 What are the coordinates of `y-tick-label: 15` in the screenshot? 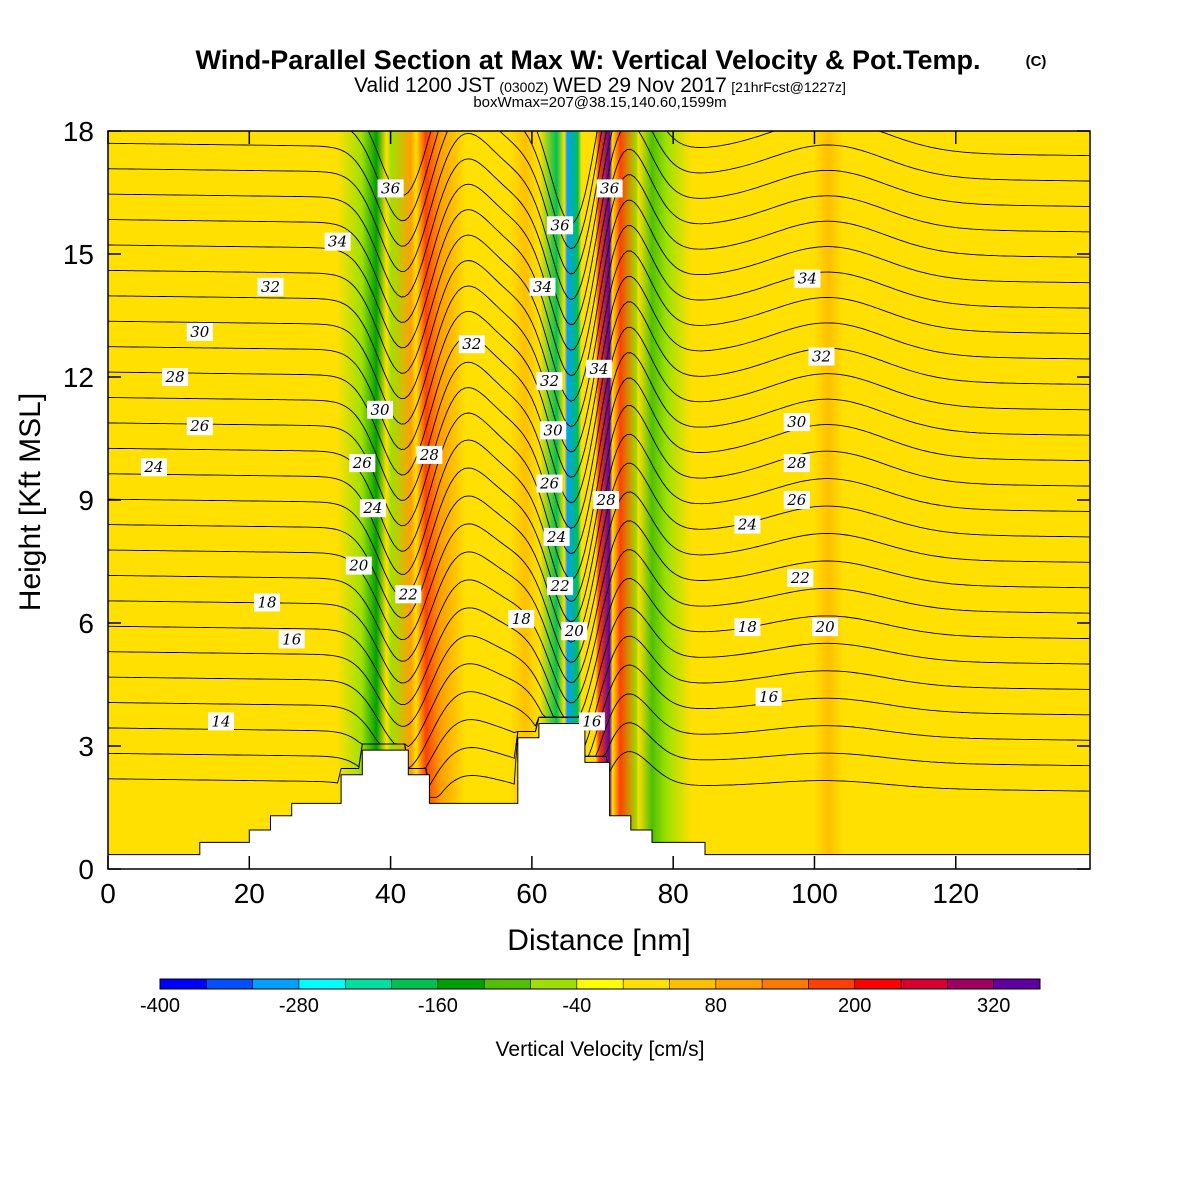 It's located at (78, 254).